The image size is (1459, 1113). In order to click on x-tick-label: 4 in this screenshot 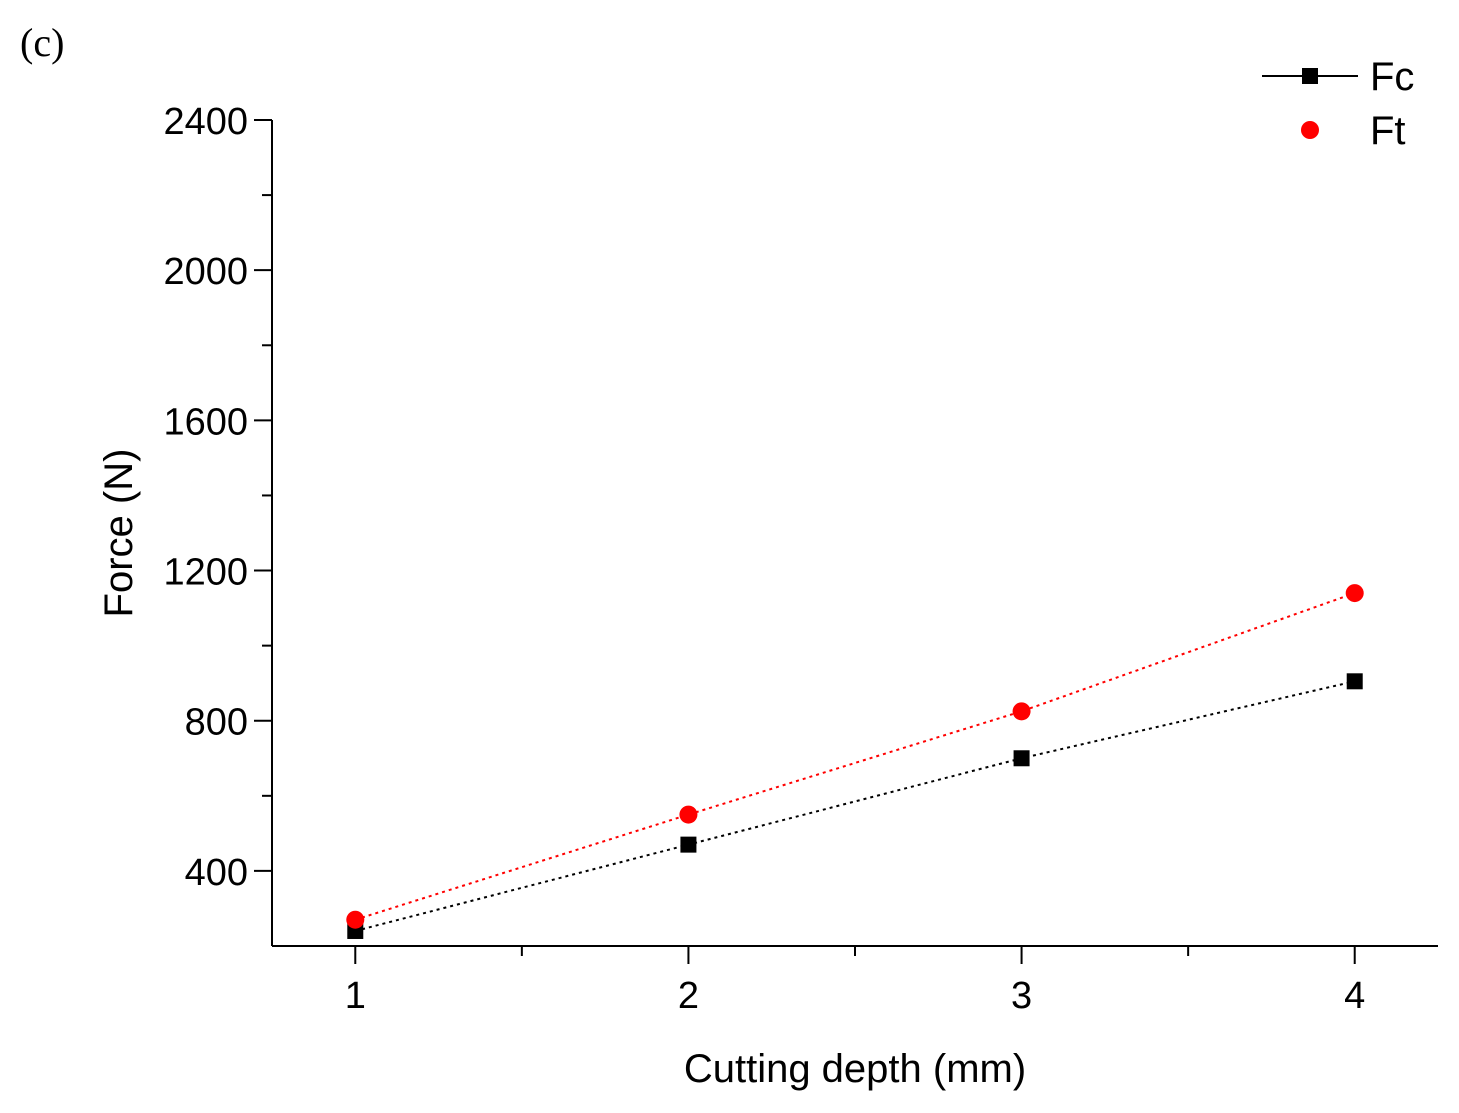, I will do `click(1354, 996)`.